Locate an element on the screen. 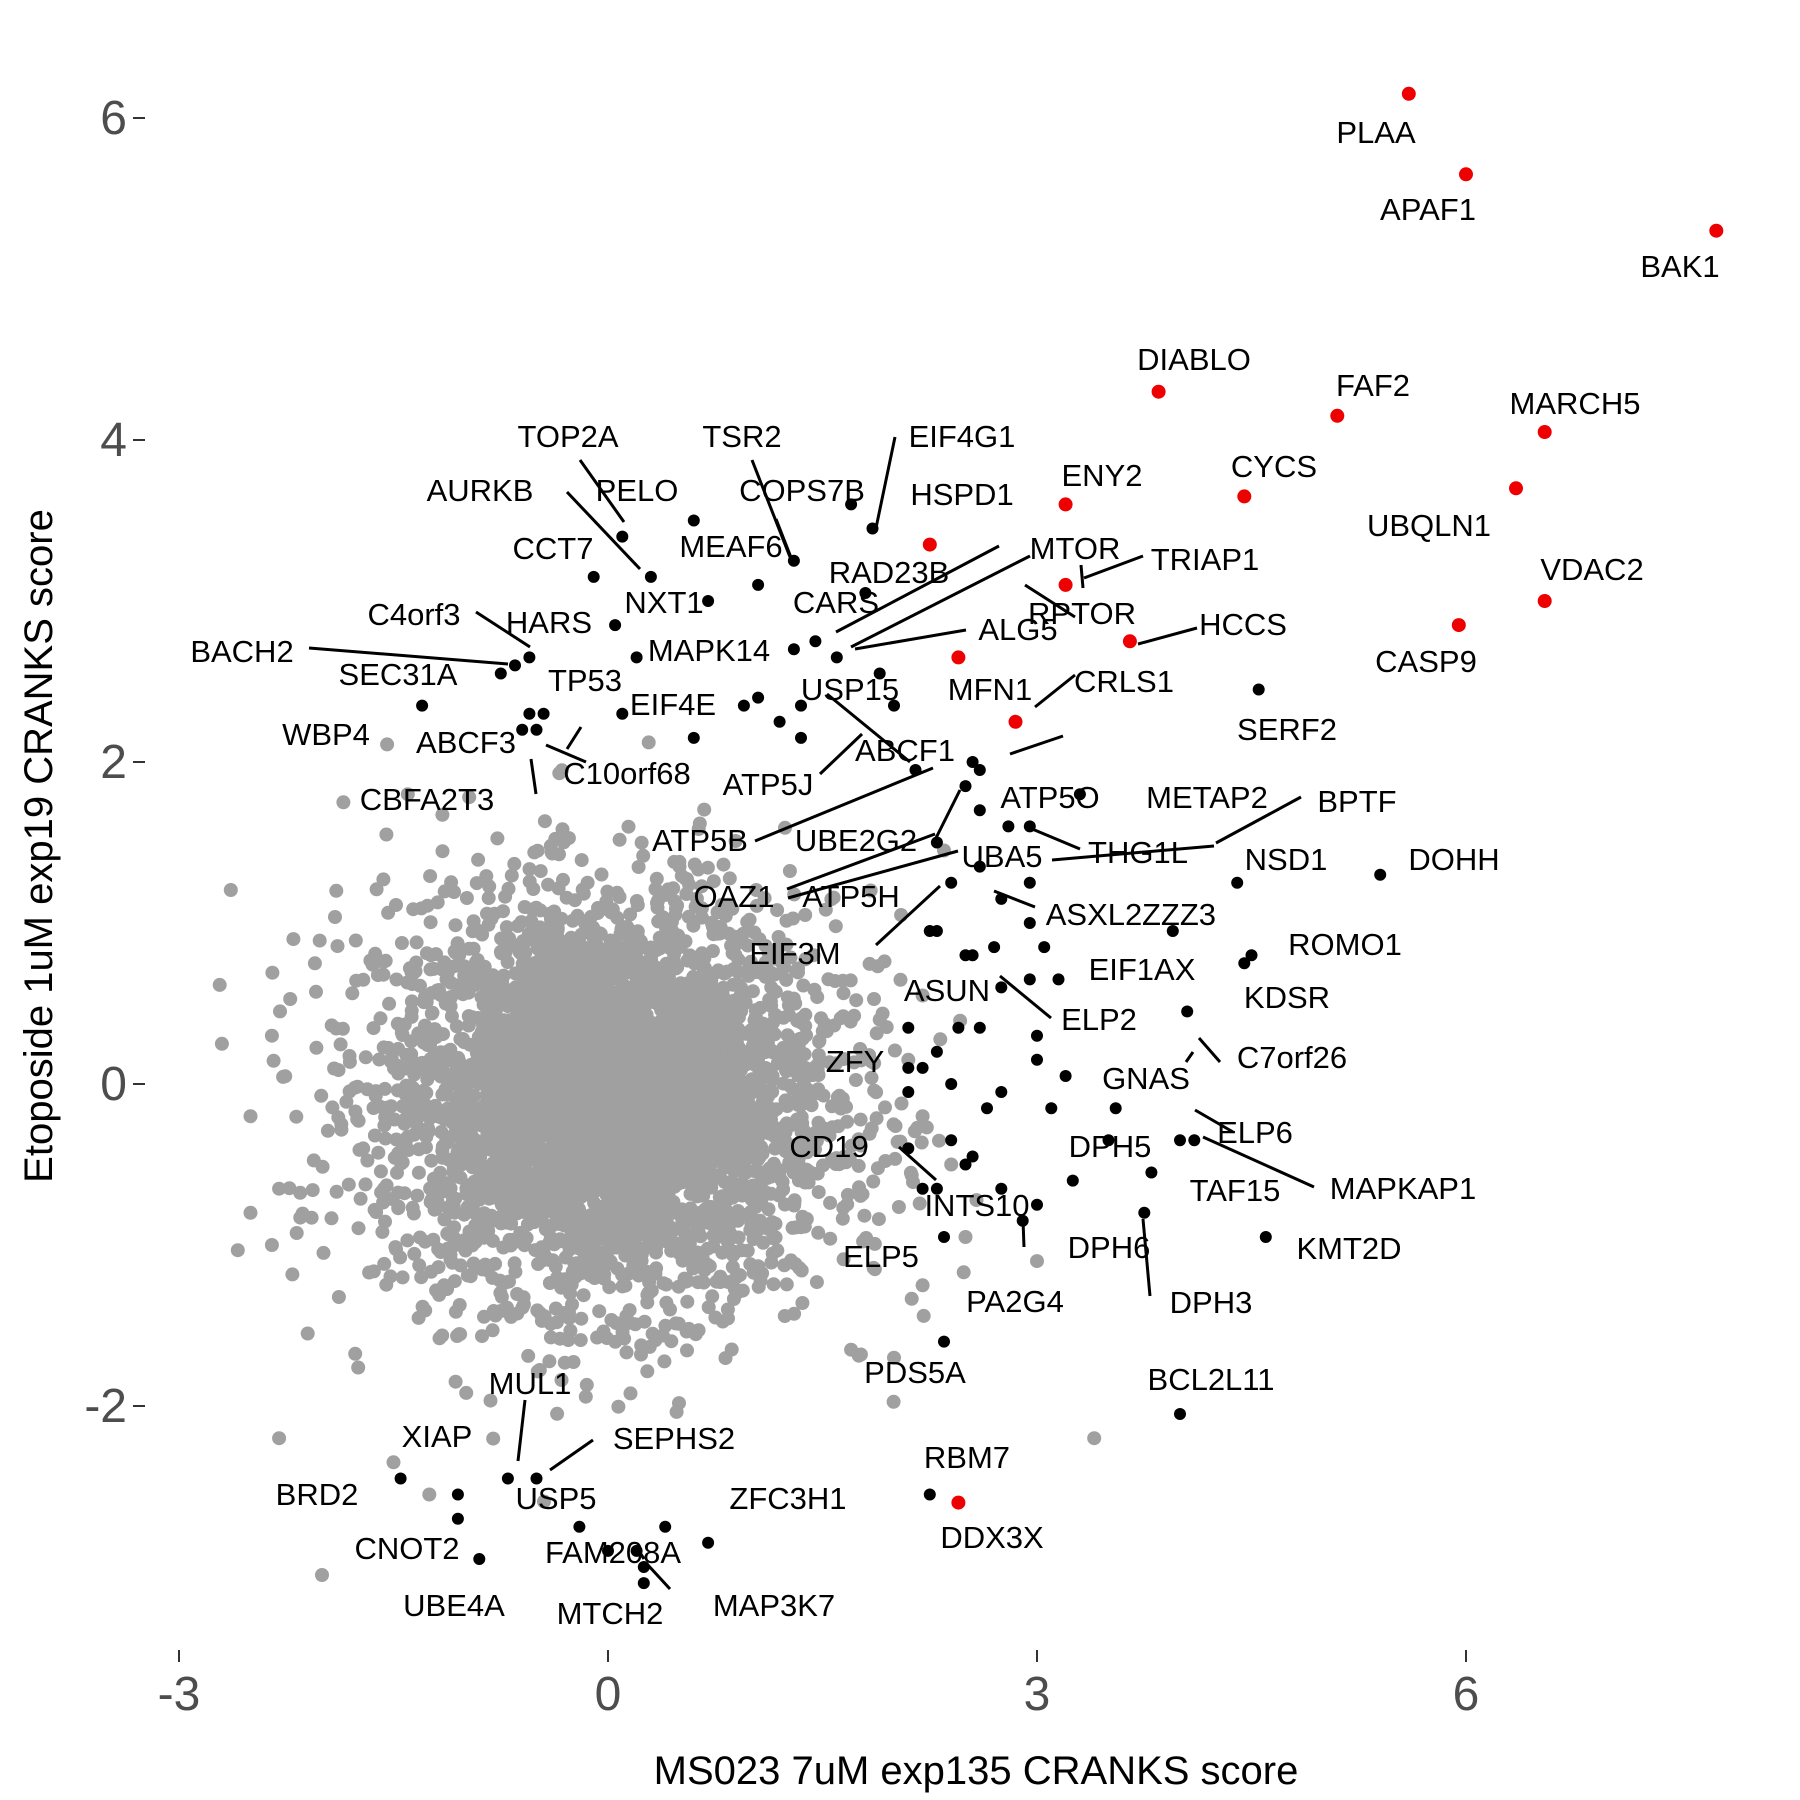 The height and width of the screenshot is (1800, 1800). highlighted-point-crls1 is located at coordinates (1015, 721).